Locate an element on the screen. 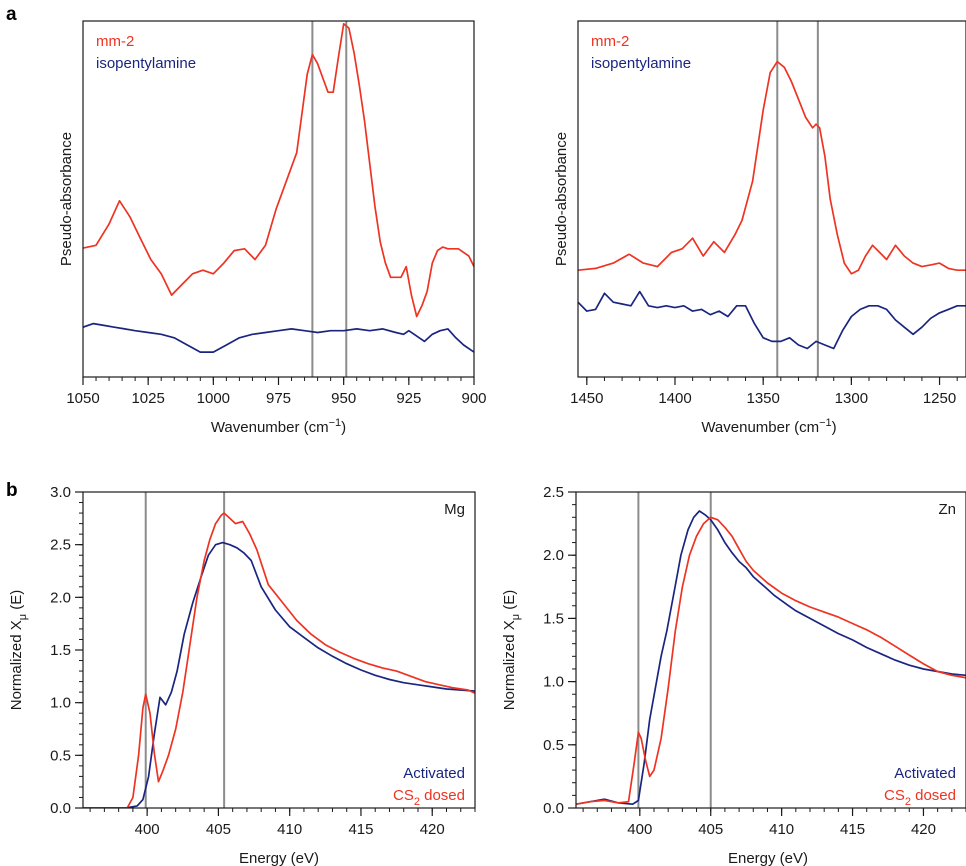 This screenshot has width=966, height=866. element-annotation: Zn is located at coordinates (947, 509).